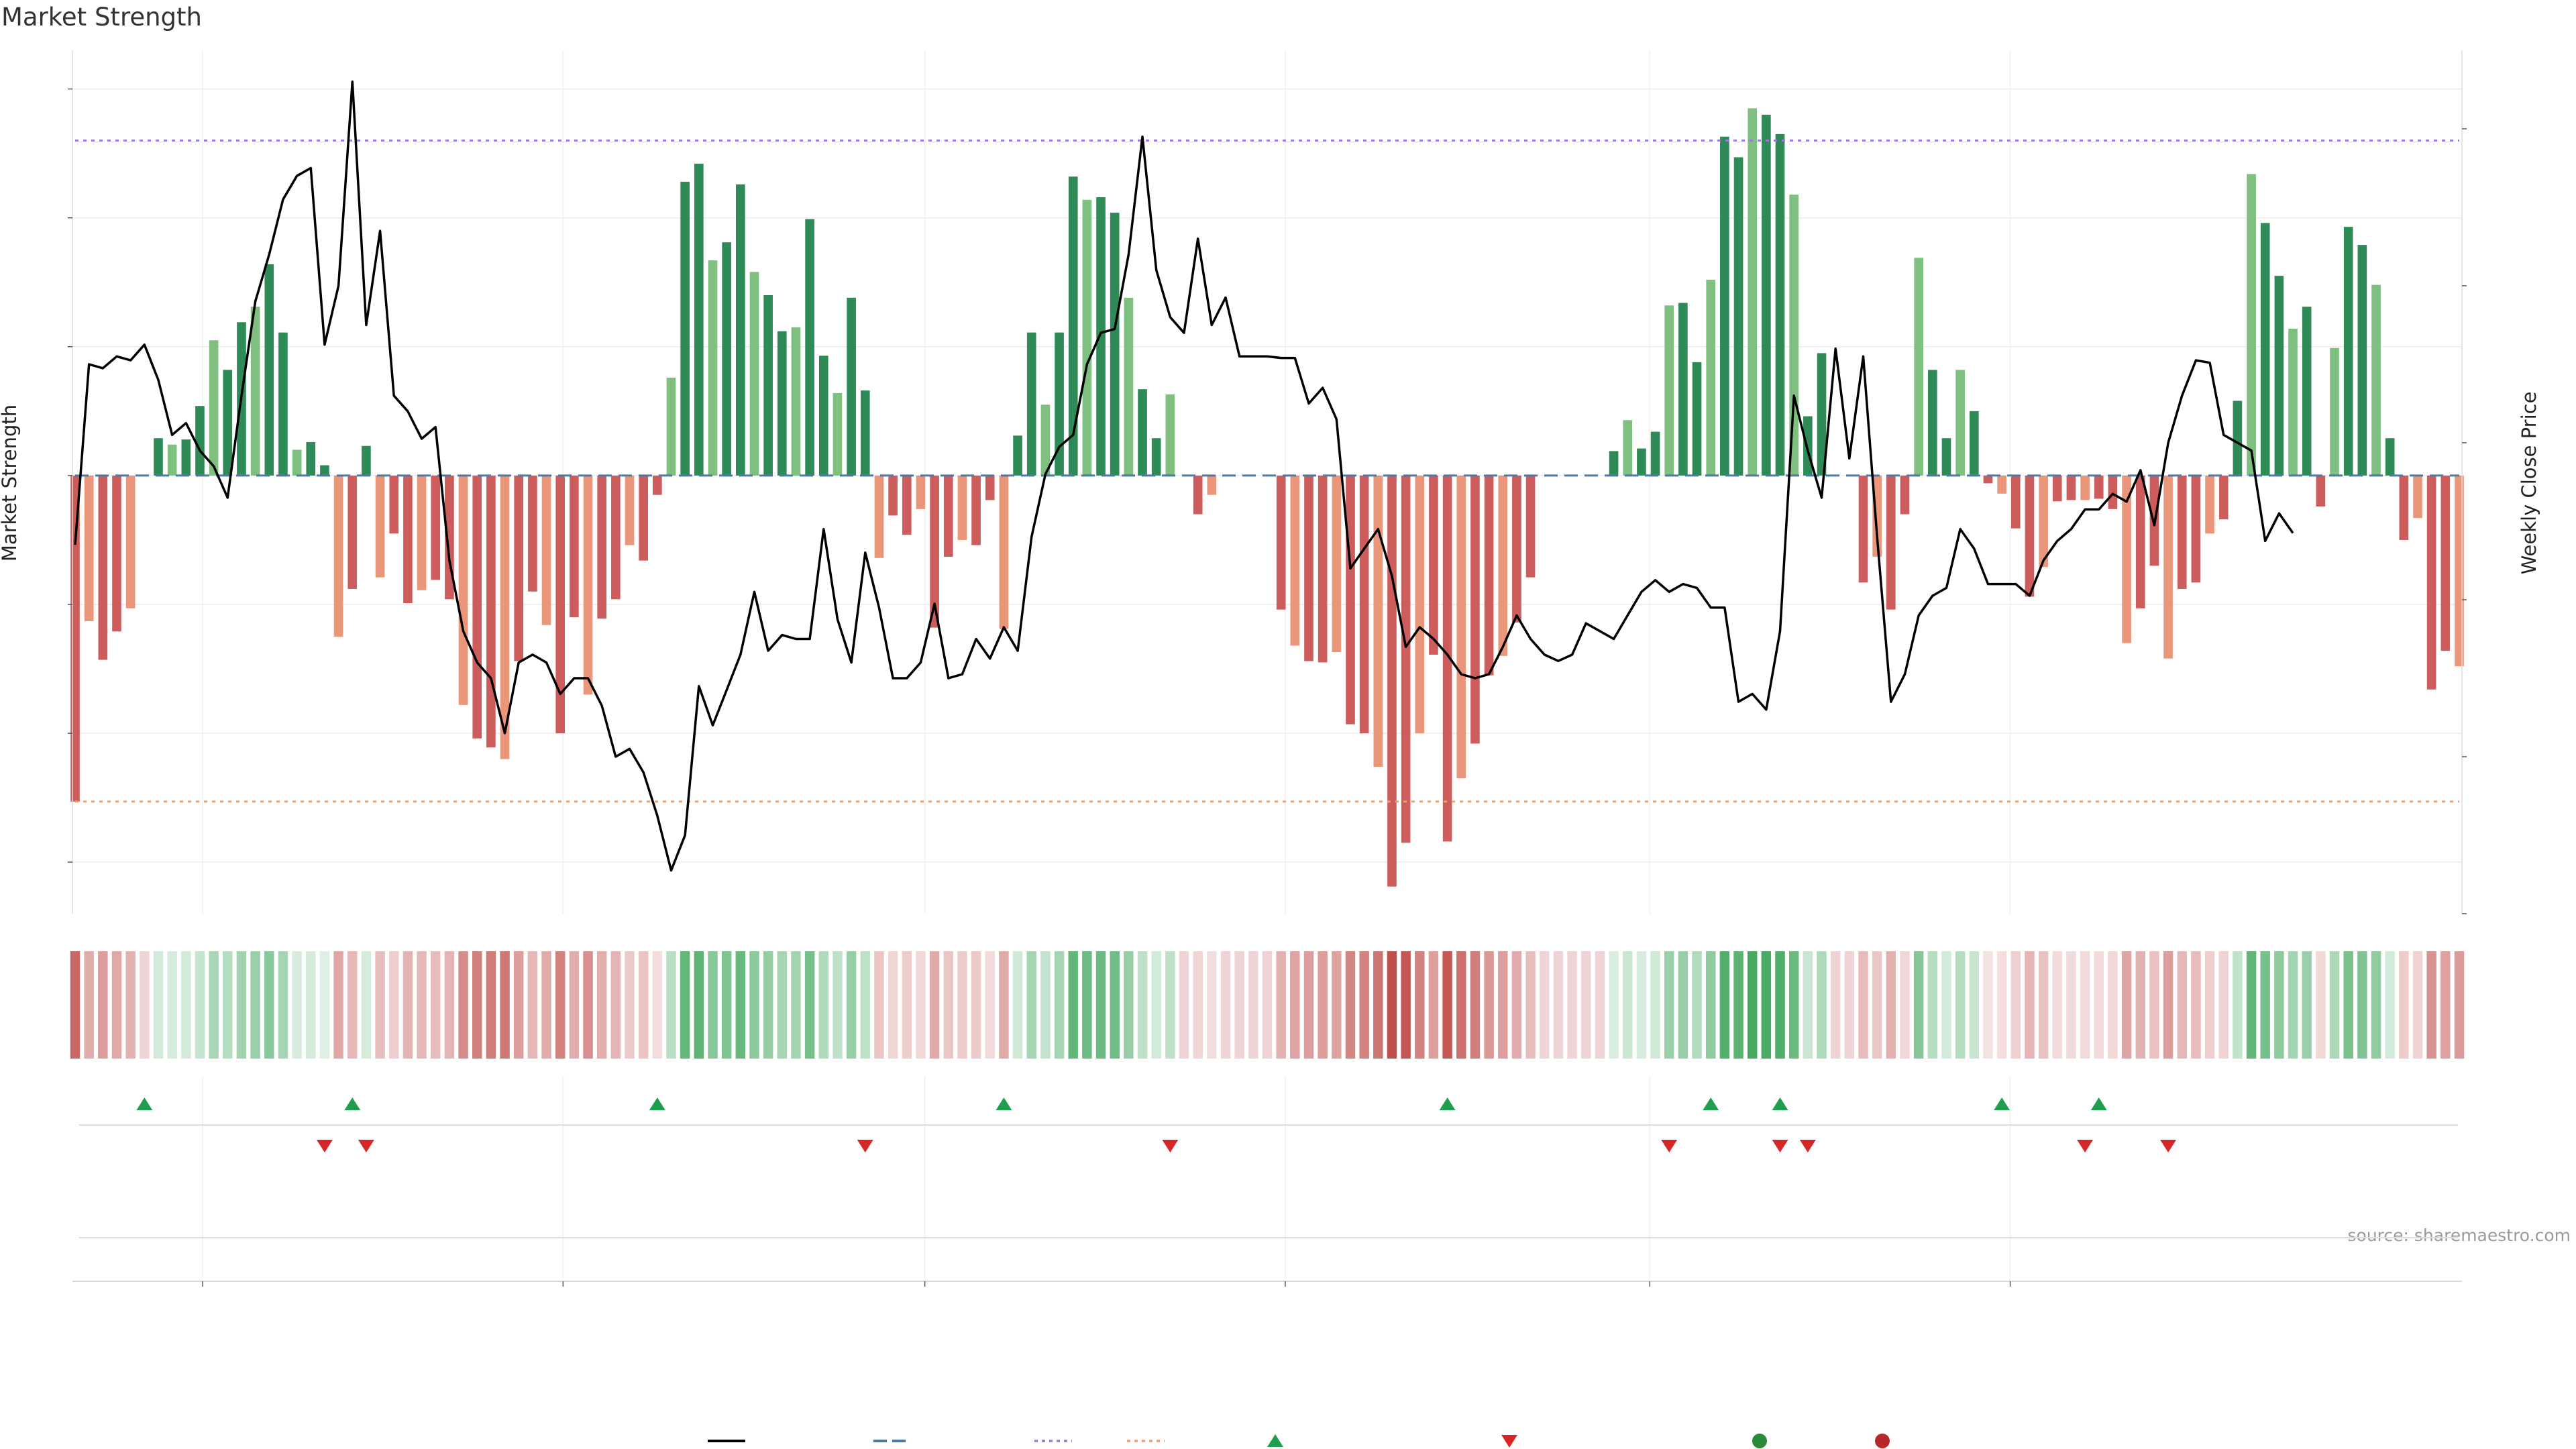 The width and height of the screenshot is (2576, 1449). I want to click on chart-title: Market Strength, so click(101, 17).